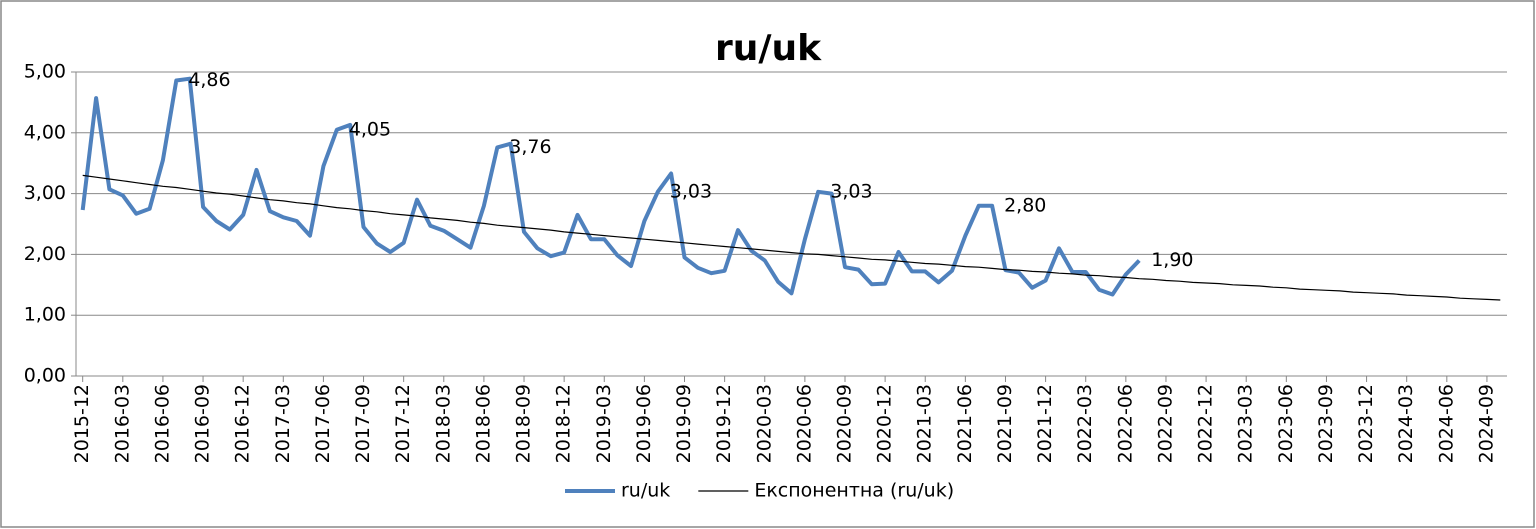  Describe the element at coordinates (363, 423) in the screenshot. I see `x-tick-label: 2017-09` at that location.